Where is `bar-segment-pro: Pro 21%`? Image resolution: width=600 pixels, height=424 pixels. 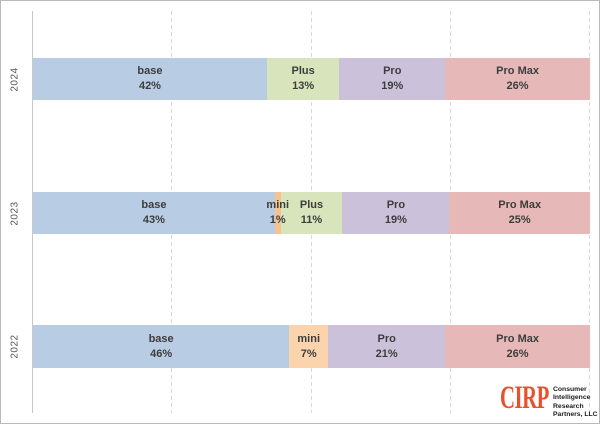
bar-segment-pro: Pro 21% is located at coordinates (387, 346).